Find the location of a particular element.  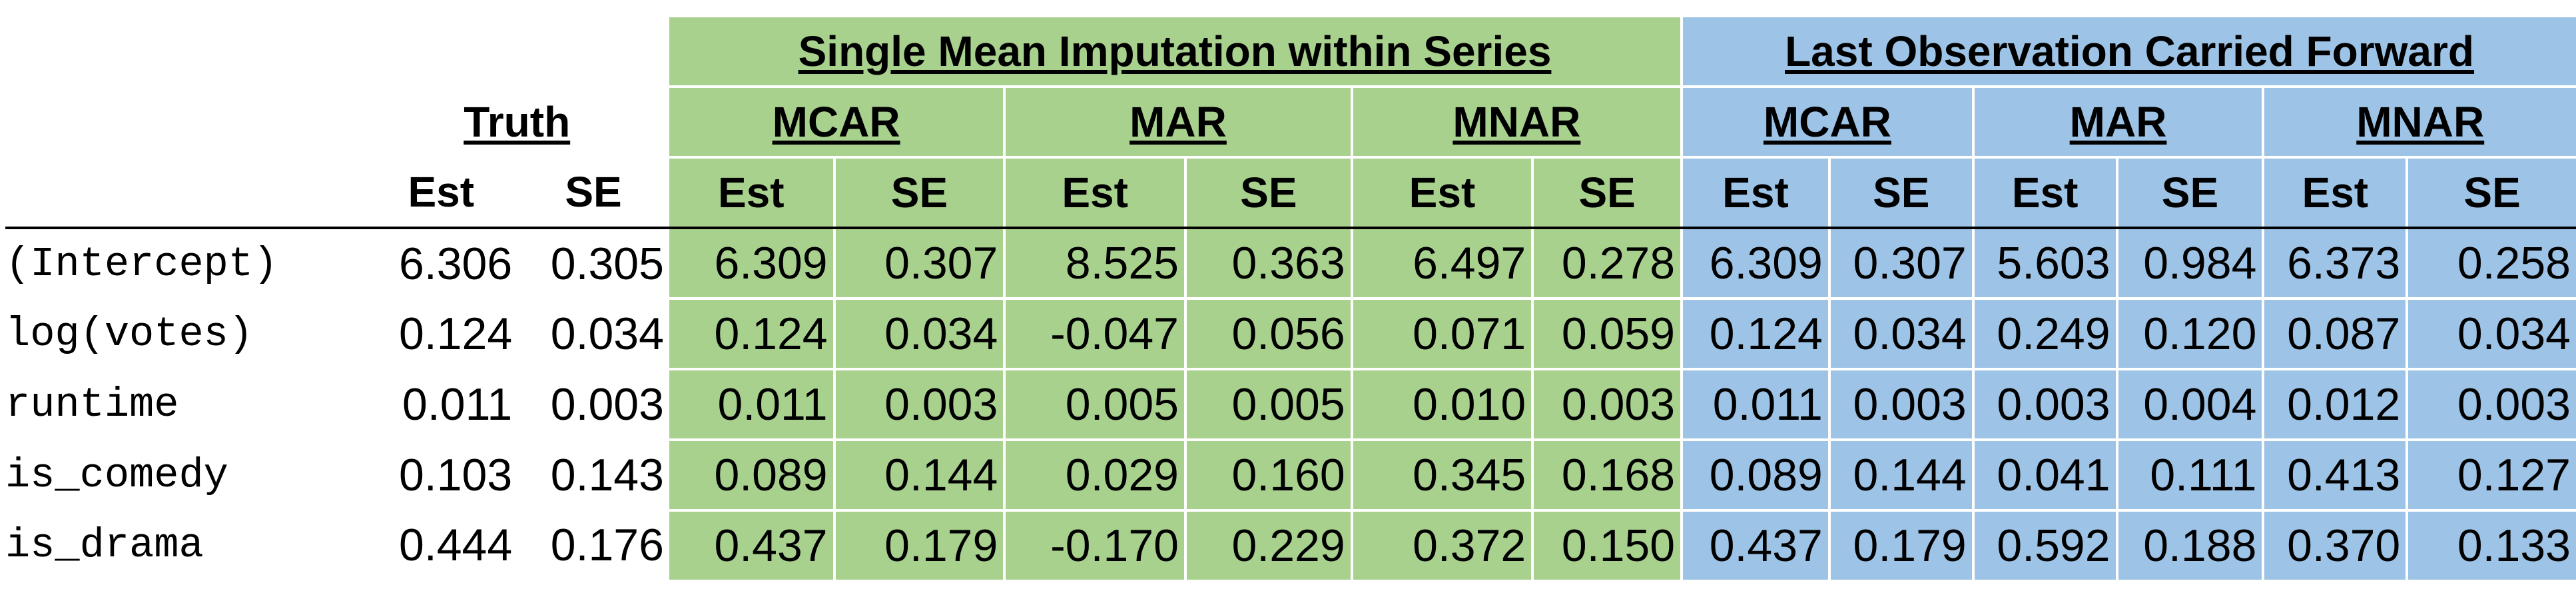

value-cell: 0.103 is located at coordinates (456, 475).